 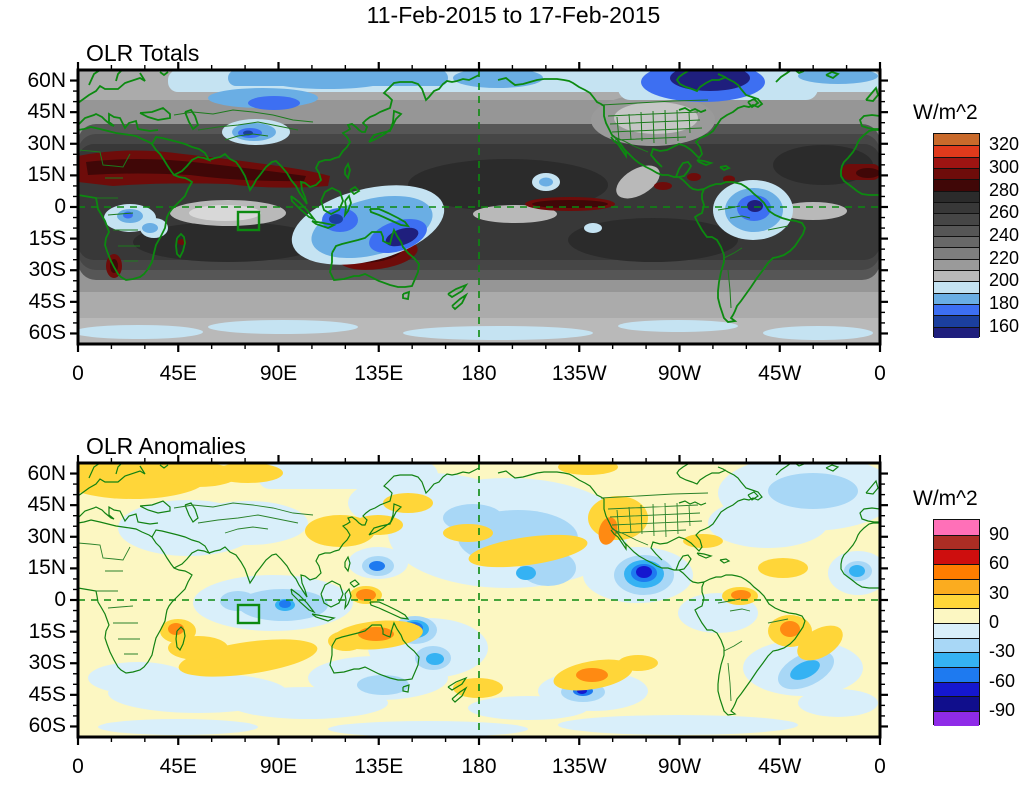 What do you see at coordinates (1002, 680) in the screenshot?
I see `colorbar-tick-label: -60` at bounding box center [1002, 680].